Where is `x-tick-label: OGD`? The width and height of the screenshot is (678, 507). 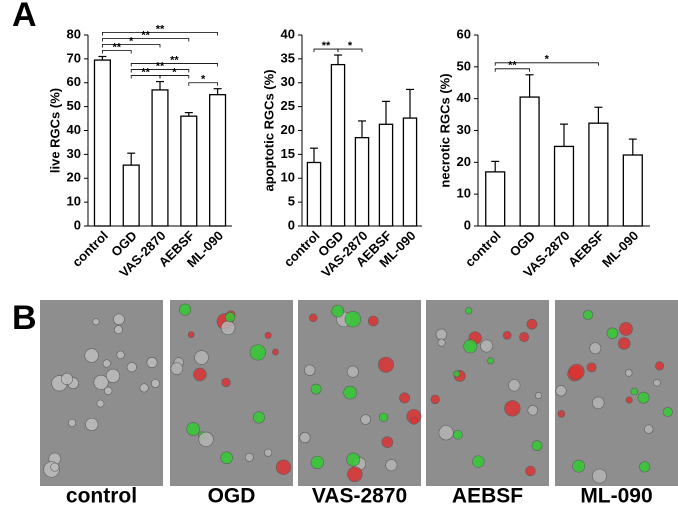
x-tick-label: OGD is located at coordinates (523, 244).